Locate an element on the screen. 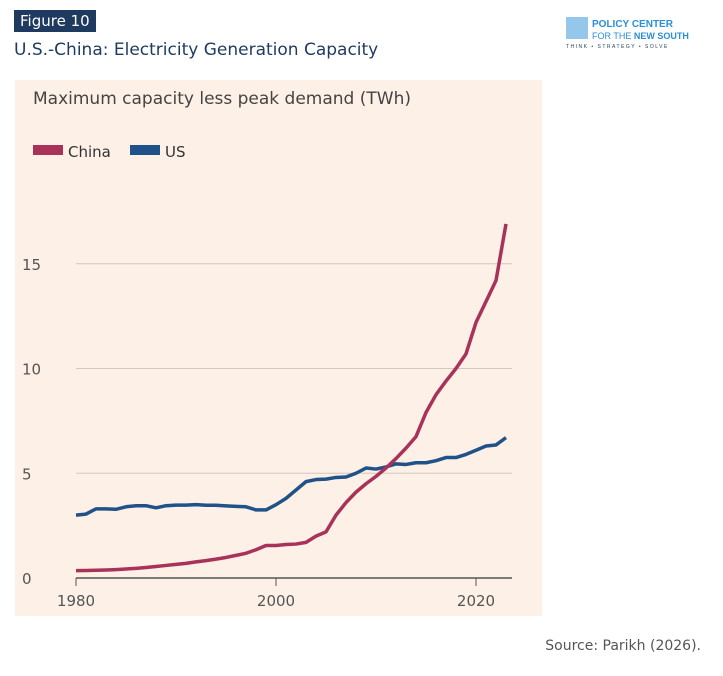 The width and height of the screenshot is (723, 676). svg-text: THINK • STRATEGY • SOLVE is located at coordinates (617, 47).